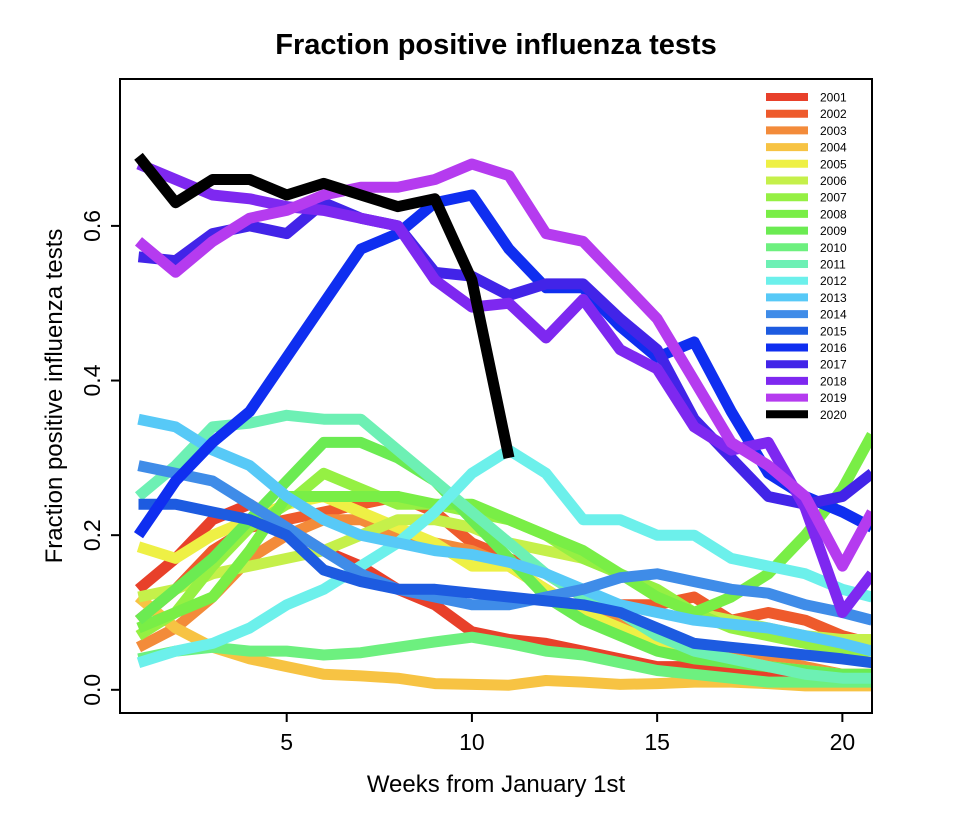 The image size is (956, 838). What do you see at coordinates (833, 214) in the screenshot?
I see `legend-label-2008: 2008` at bounding box center [833, 214].